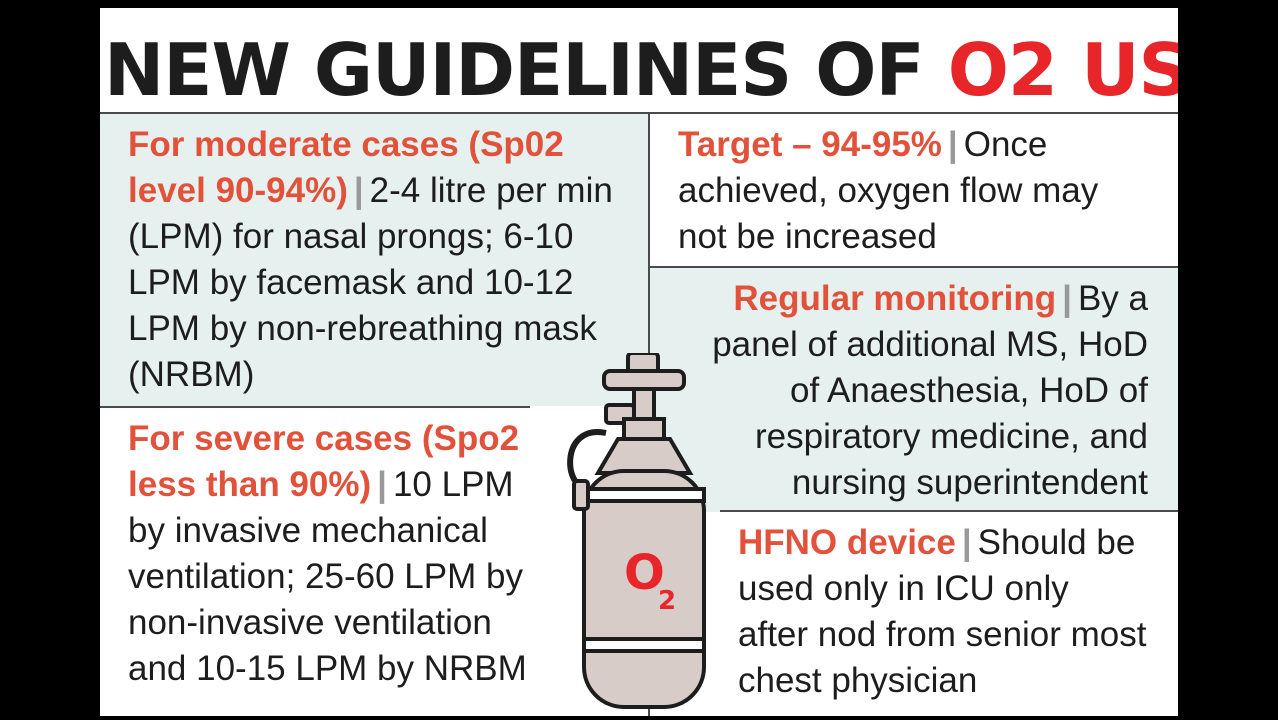  I want to click on monitoring-panel, so click(914, 389).